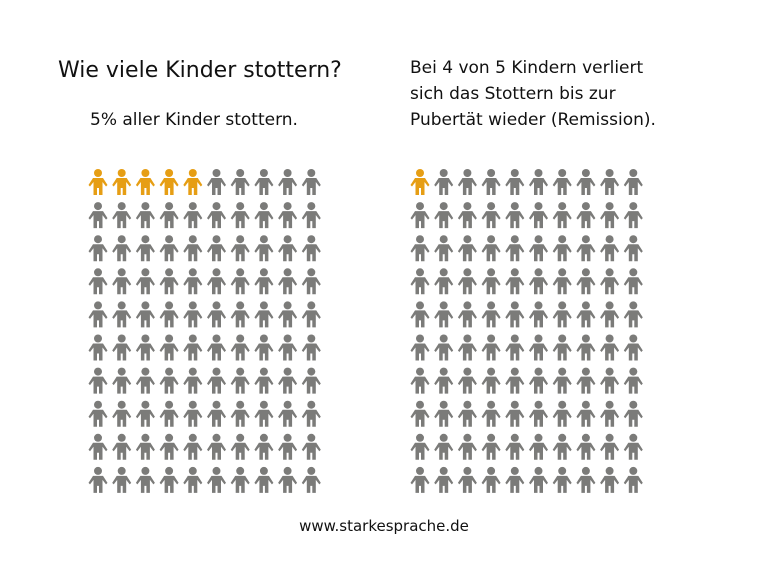  Describe the element at coordinates (513, 94) in the screenshot. I see `remission-line: sich das Stottern bis zur` at that location.